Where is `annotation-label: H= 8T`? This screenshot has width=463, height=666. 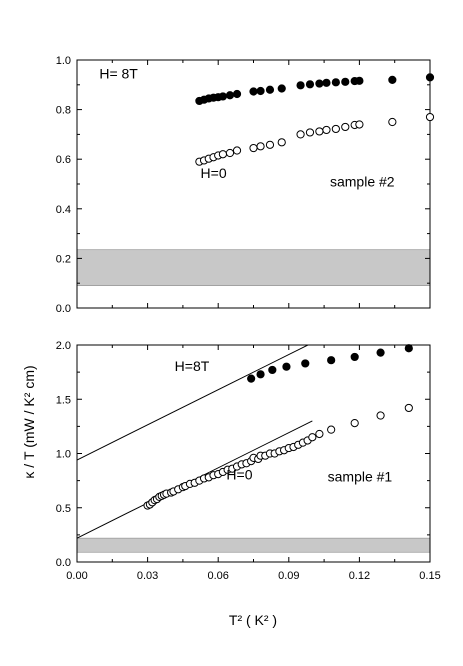 annotation-label: H= 8T is located at coordinates (118, 74).